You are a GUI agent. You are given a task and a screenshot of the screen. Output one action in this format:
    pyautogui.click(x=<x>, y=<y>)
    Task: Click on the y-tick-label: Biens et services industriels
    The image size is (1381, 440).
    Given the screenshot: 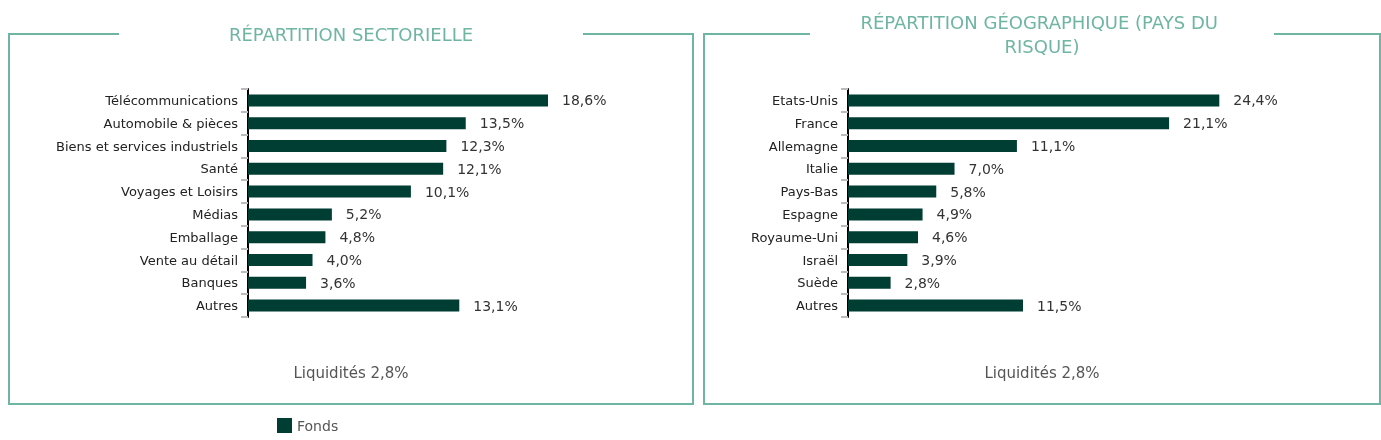 What is the action you would take?
    pyautogui.click(x=147, y=146)
    